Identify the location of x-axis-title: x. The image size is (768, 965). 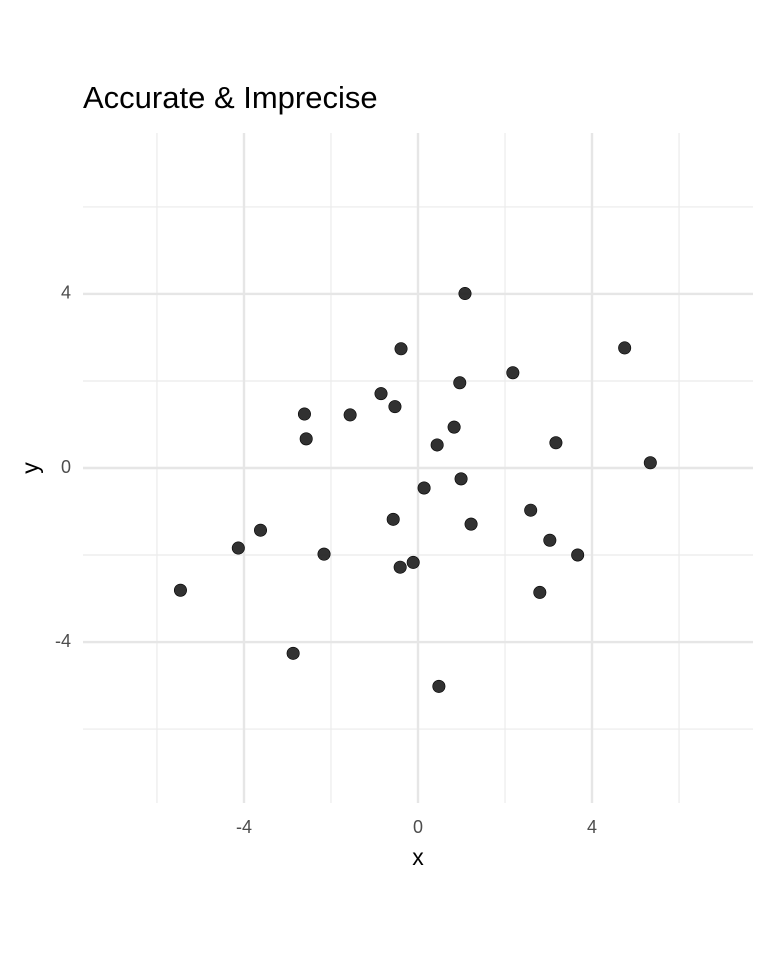
(418, 857).